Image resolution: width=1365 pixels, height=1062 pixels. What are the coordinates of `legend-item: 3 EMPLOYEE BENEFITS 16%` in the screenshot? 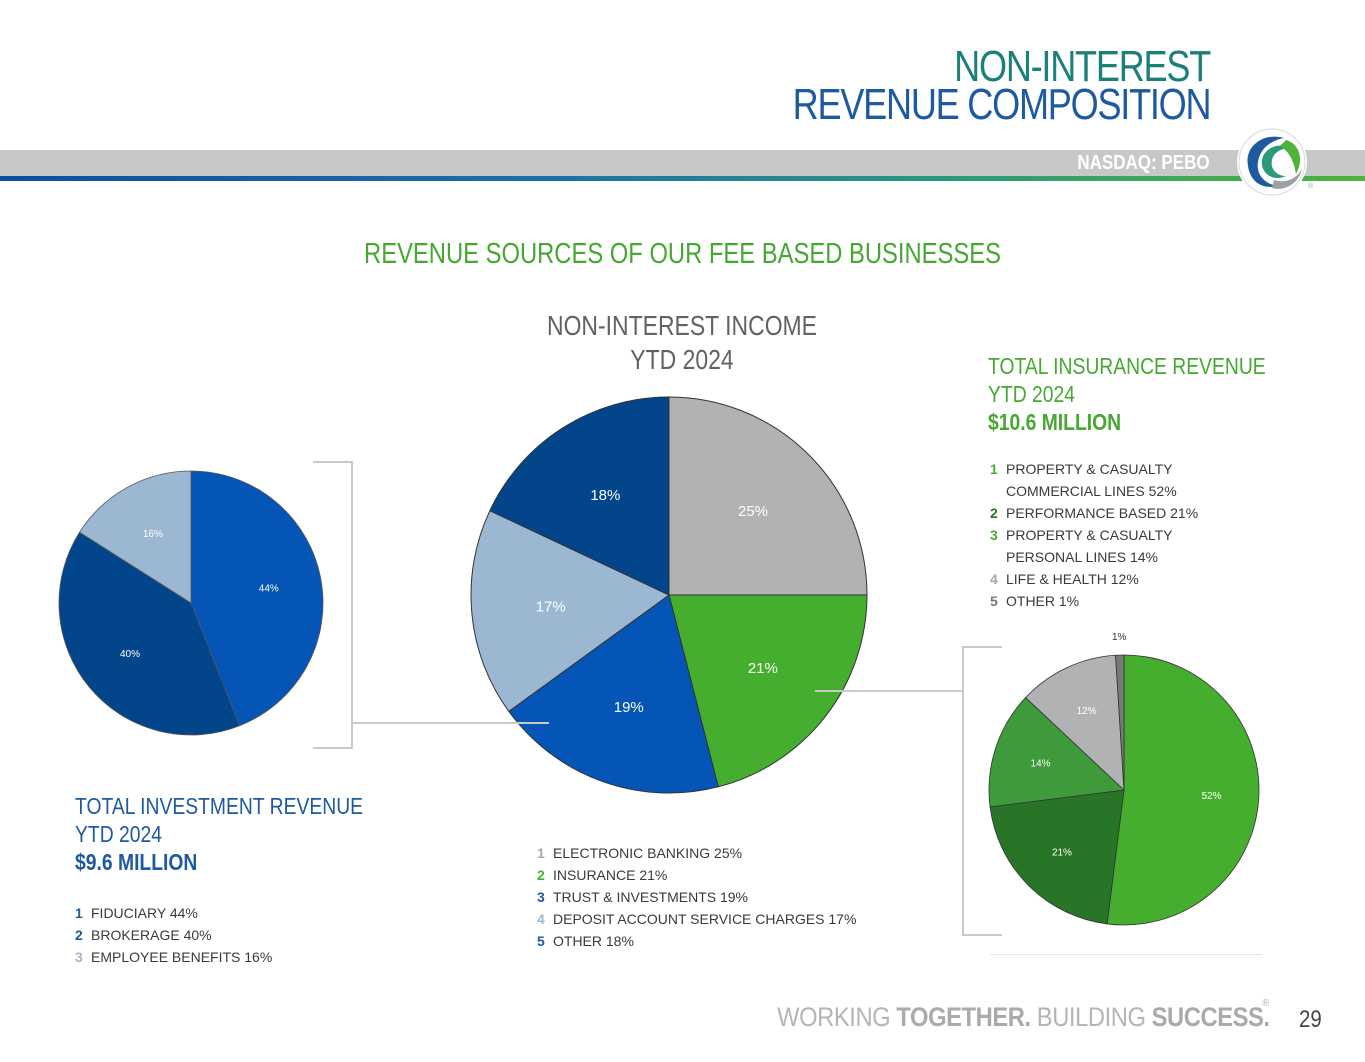 It's located at (173, 957).